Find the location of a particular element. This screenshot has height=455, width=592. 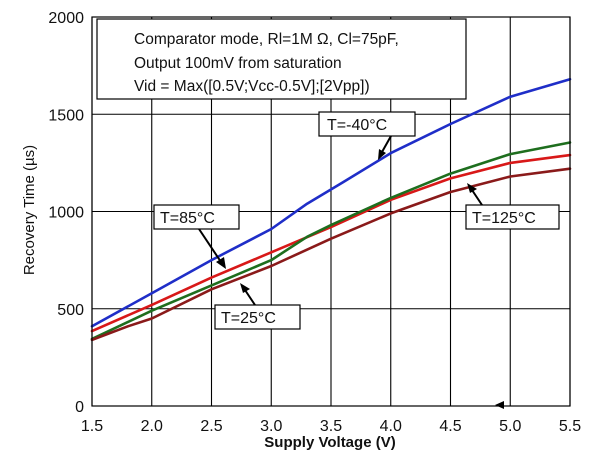

label-t-25-text: T=25°C is located at coordinates (248, 318).